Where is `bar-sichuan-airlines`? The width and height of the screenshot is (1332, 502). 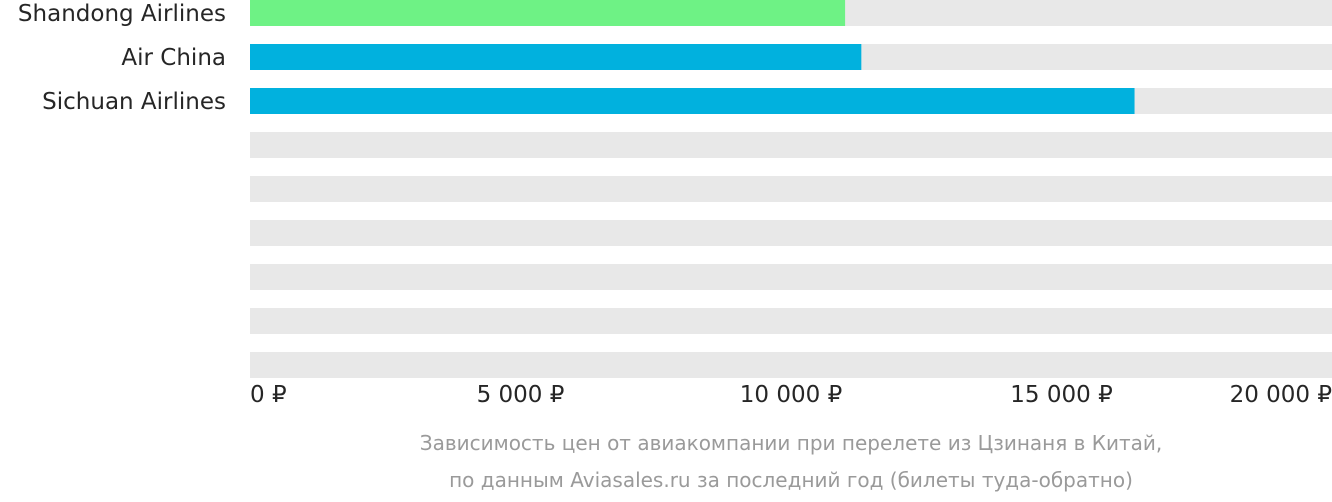
bar-sichuan-airlines is located at coordinates (692, 101).